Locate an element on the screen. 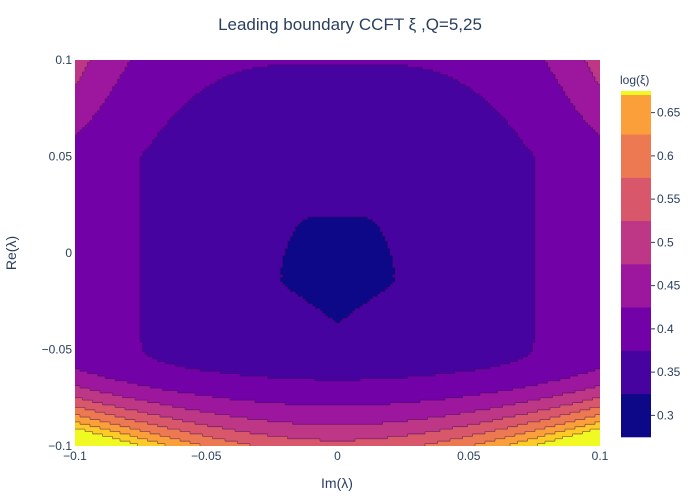  y-tick-label: −0.1 is located at coordinates (60, 446).